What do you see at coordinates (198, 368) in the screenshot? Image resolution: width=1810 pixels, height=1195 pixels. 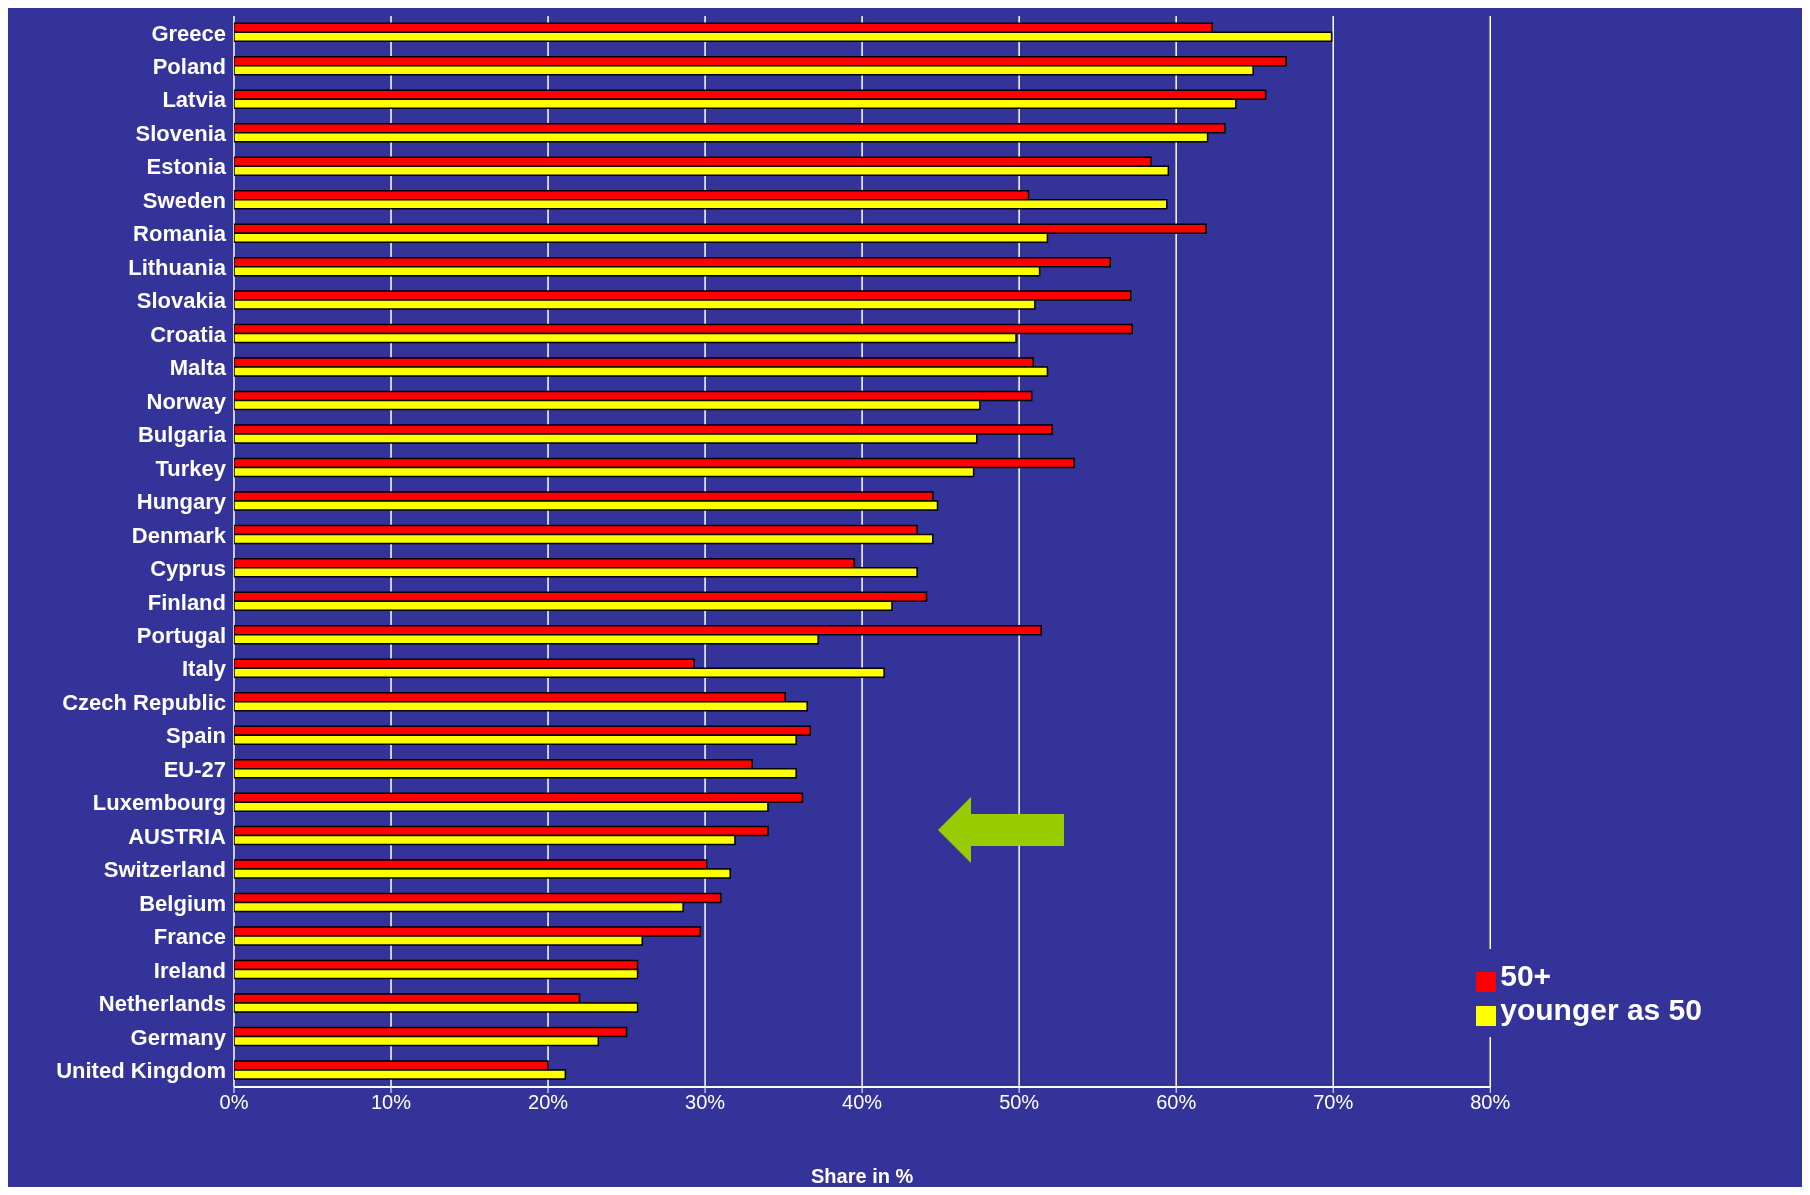 I see `y-tick-label: Malta` at bounding box center [198, 368].